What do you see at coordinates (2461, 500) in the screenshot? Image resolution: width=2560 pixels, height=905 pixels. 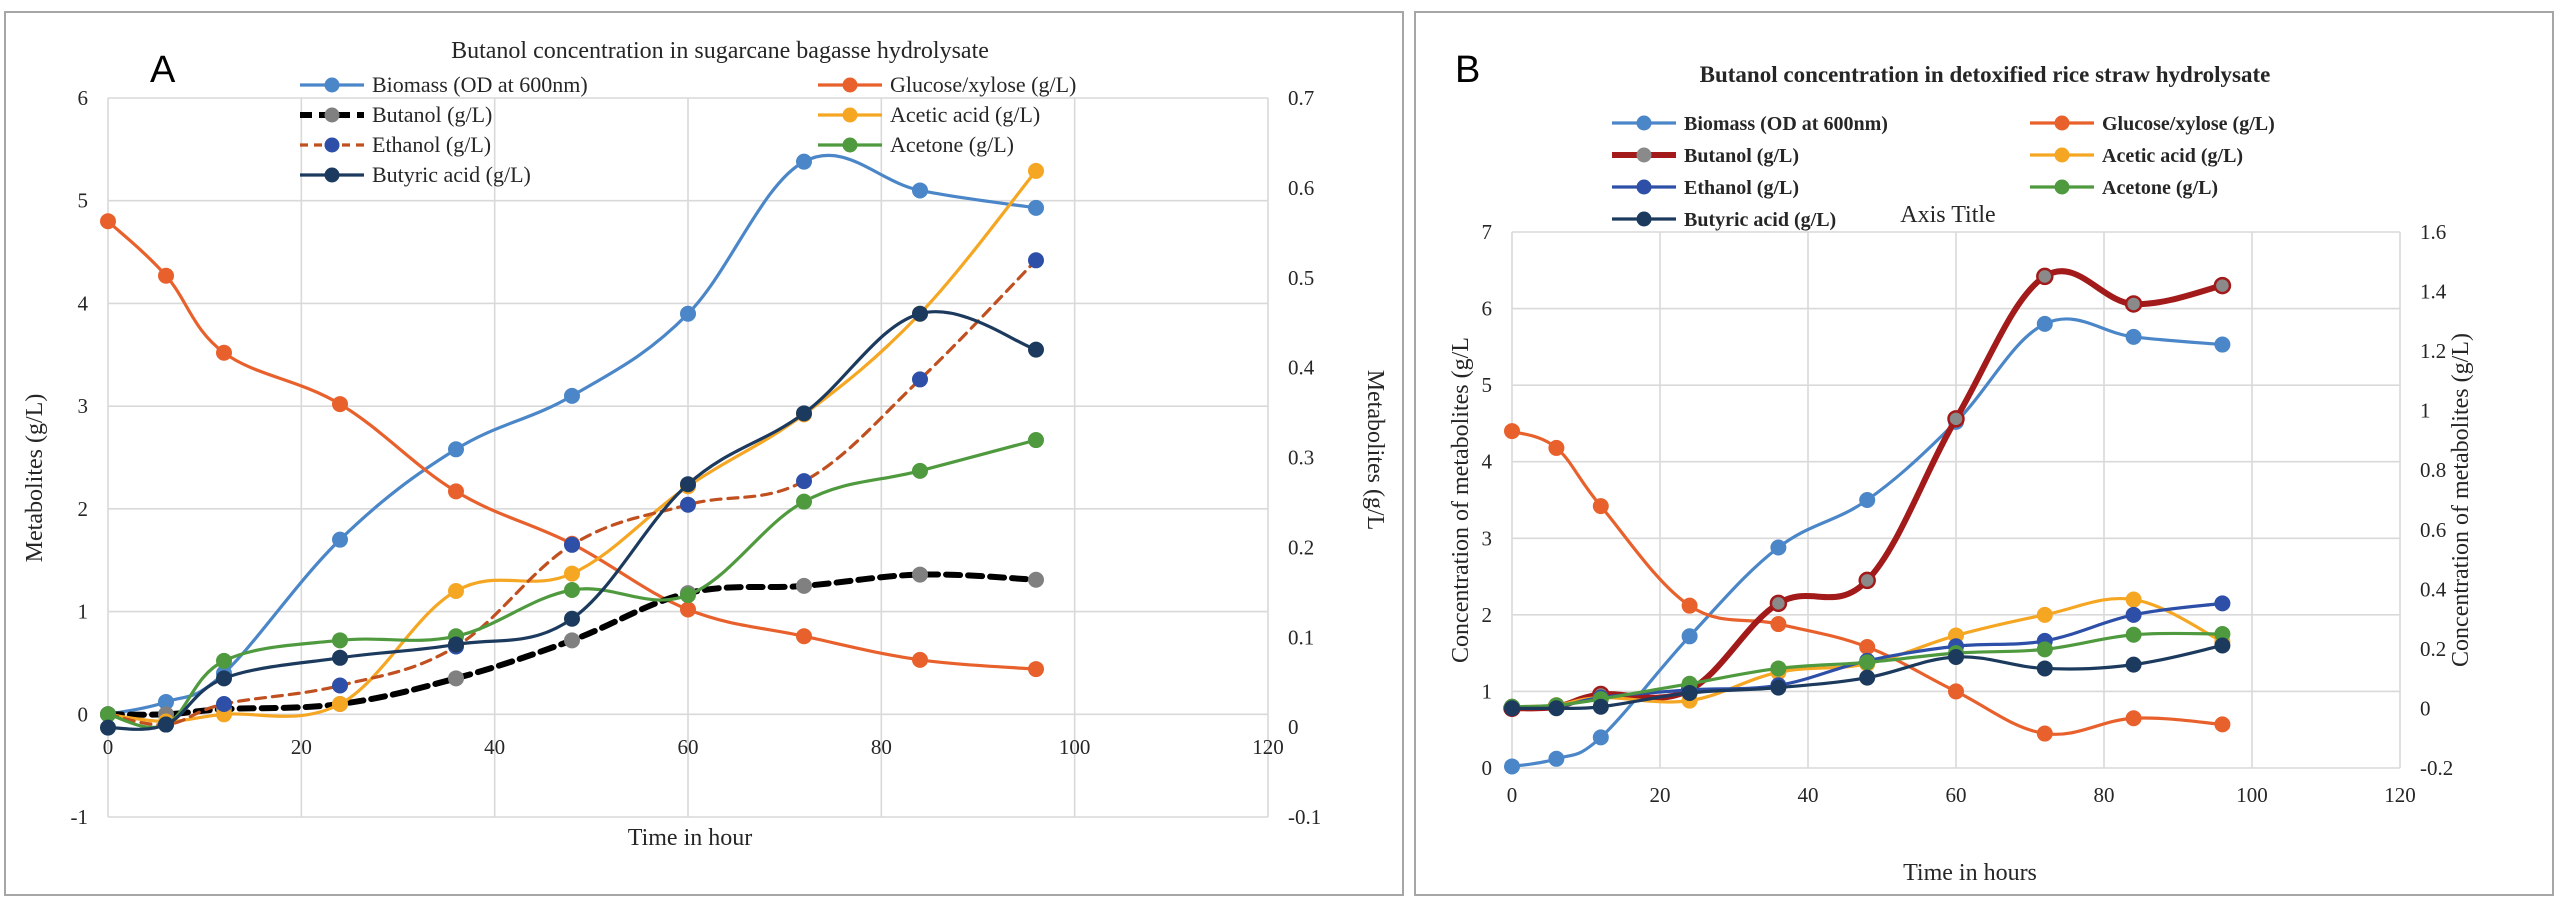 I see `panel-b-y2-axis-label: Concentration of metabolites (g/L)` at bounding box center [2461, 500].